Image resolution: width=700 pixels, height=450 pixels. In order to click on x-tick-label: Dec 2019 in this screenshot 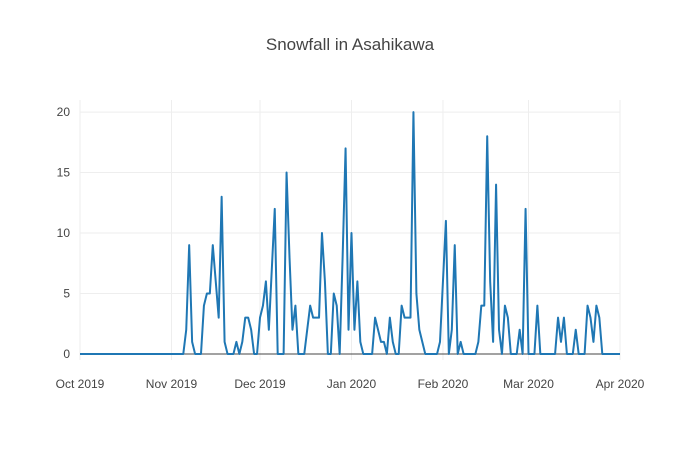, I will do `click(260, 384)`.